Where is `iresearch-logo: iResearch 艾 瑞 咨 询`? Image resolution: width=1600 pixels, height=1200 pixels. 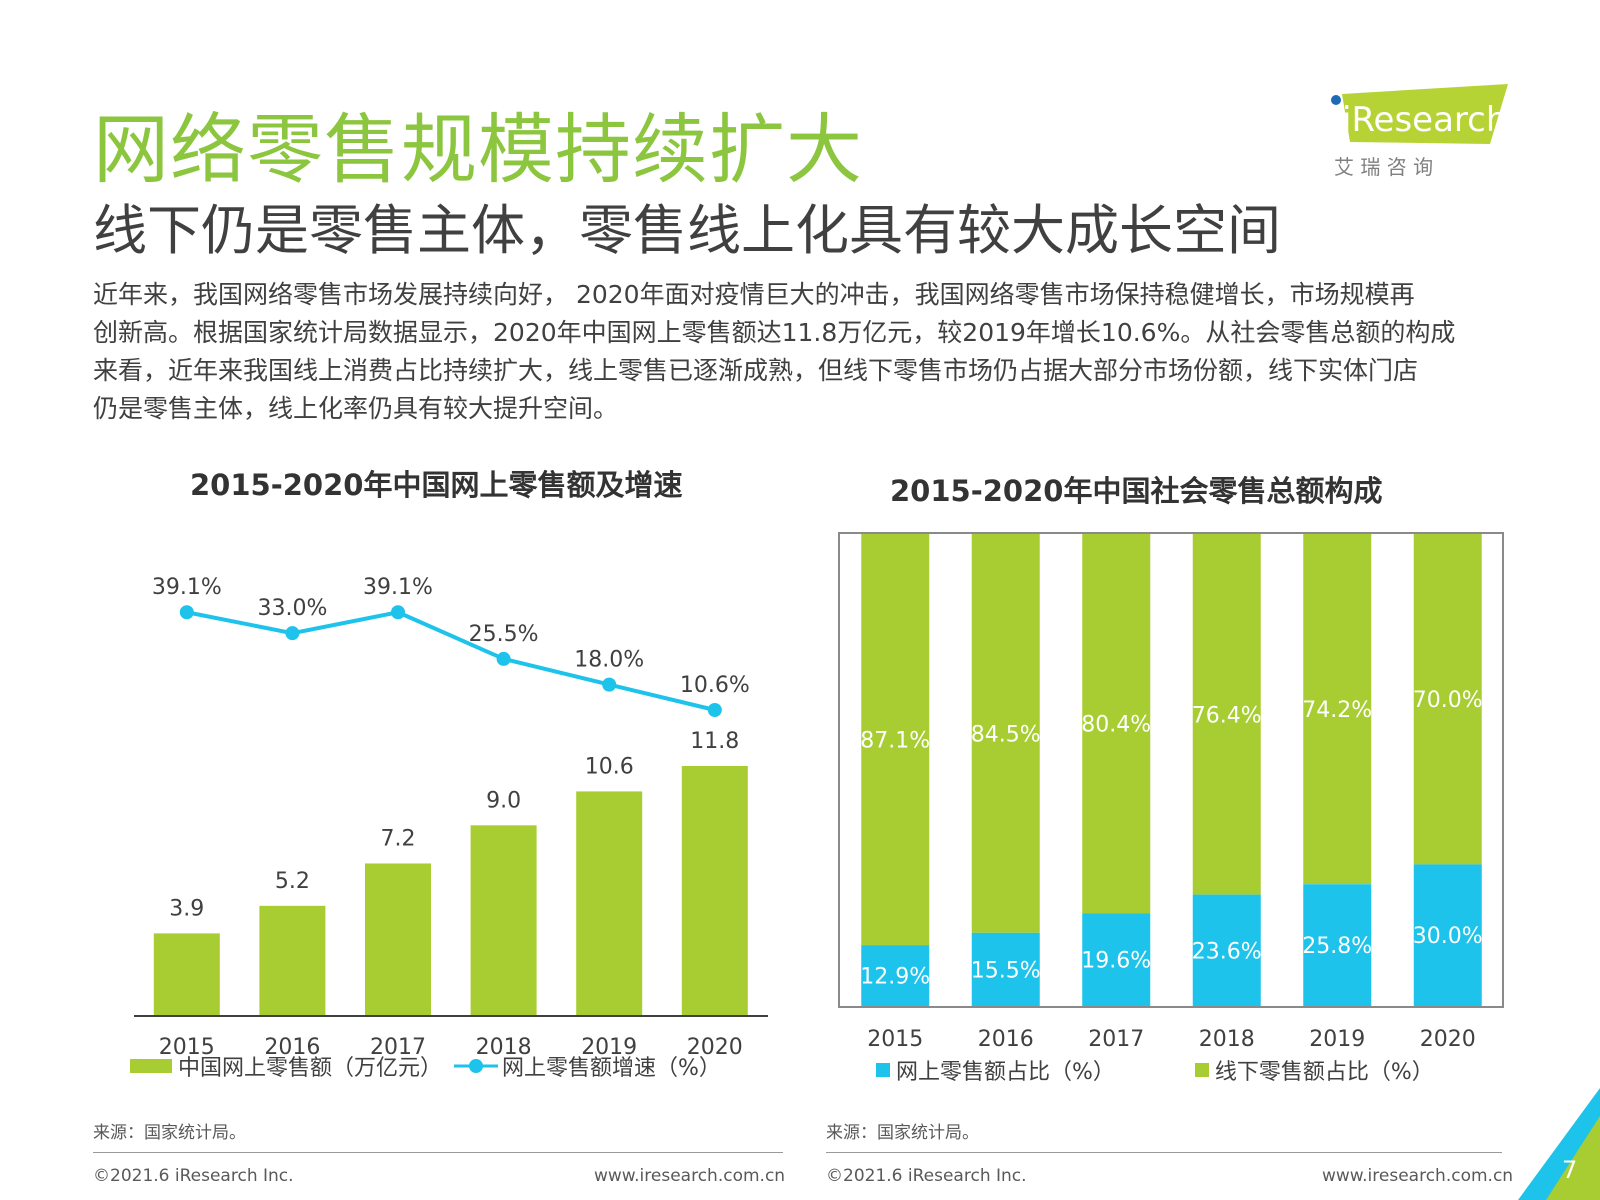
iresearch-logo: iResearch 艾 瑞 咨 询 is located at coordinates (1419, 131).